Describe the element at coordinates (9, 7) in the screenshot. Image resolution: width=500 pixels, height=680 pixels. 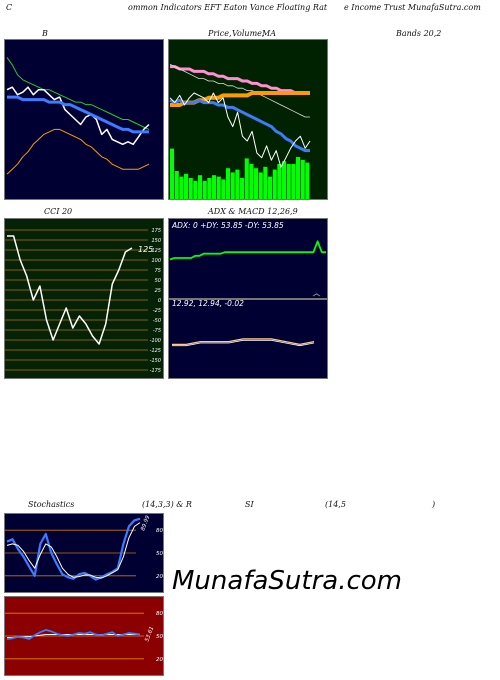
I see `caption-c-letter: C` at that location.